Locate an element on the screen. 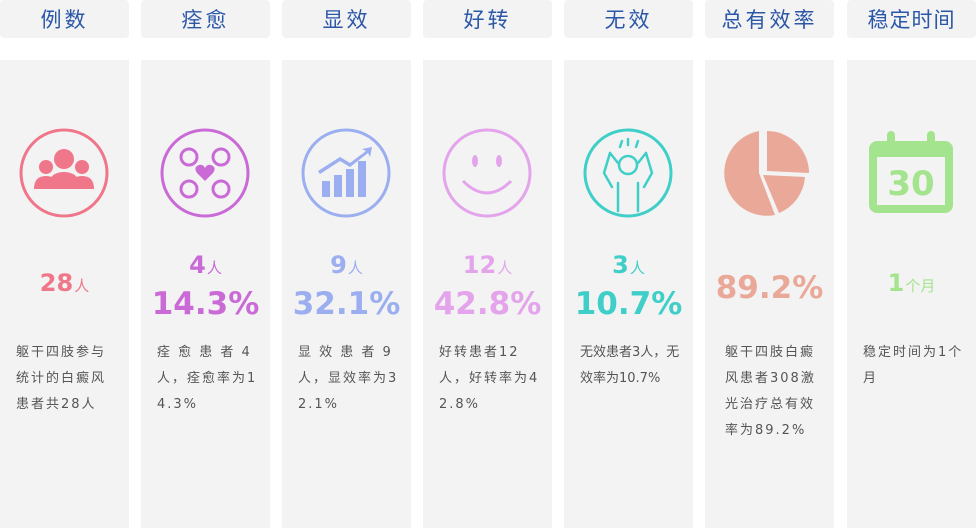  count-number: 4 is located at coordinates (197, 265).